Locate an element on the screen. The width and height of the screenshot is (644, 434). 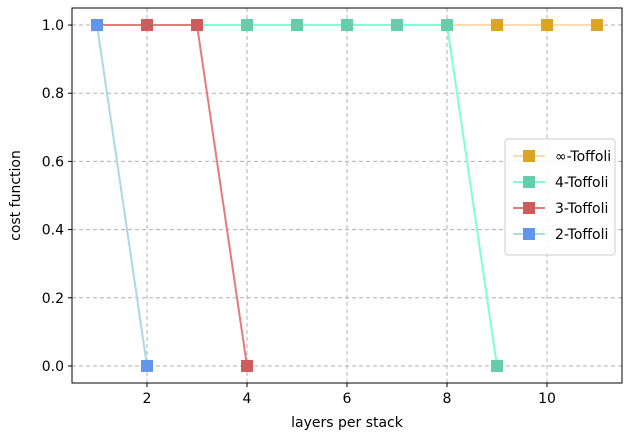
x-tick-label: 2 is located at coordinates (147, 399).